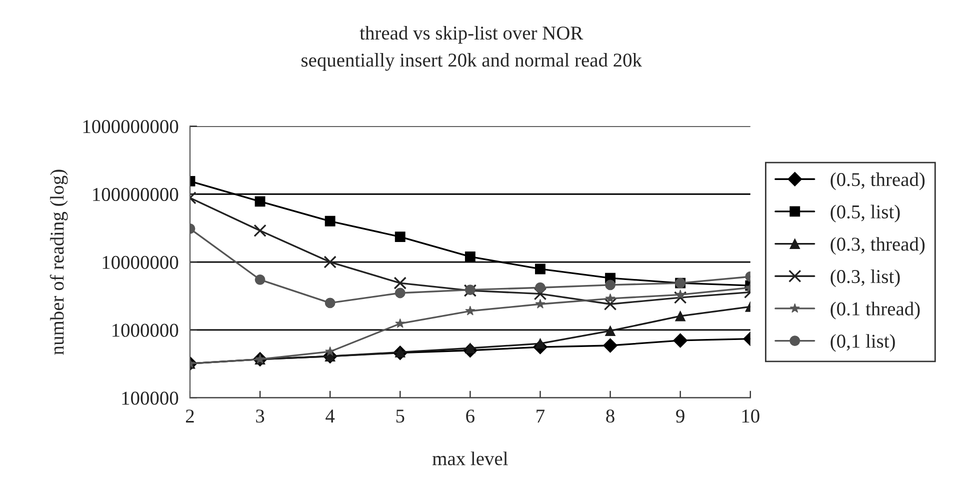 The width and height of the screenshot is (962, 493). What do you see at coordinates (472, 35) in the screenshot?
I see `chart-title: thread vs skip-list over NOR` at bounding box center [472, 35].